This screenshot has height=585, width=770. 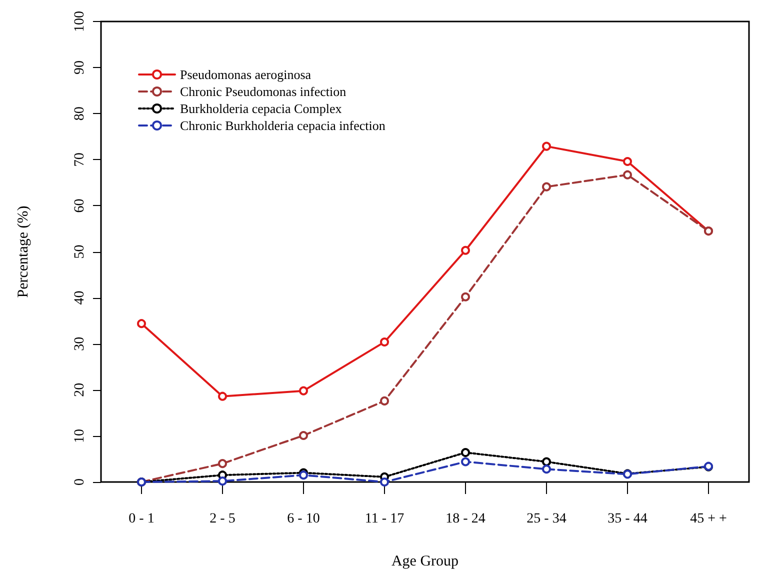 What do you see at coordinates (303, 519) in the screenshot?
I see `x-tick-label: 6 - 10` at bounding box center [303, 519].